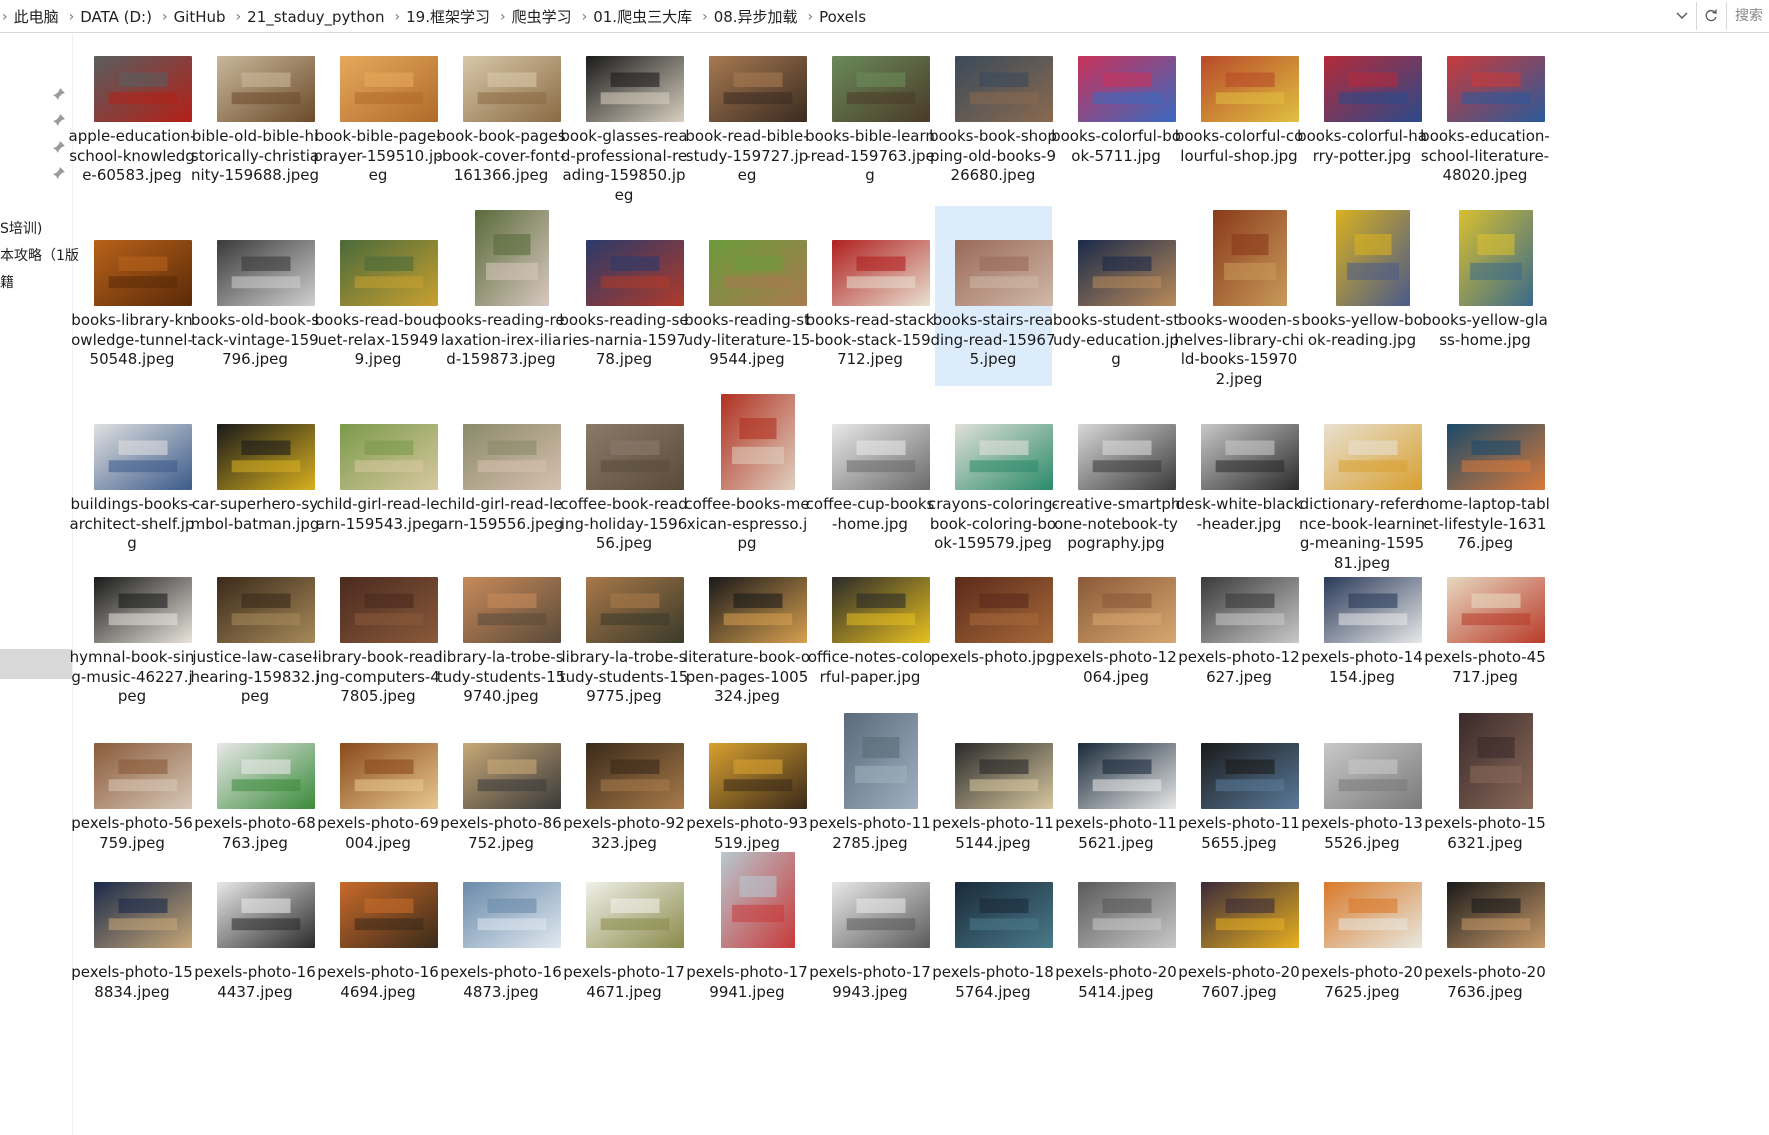  What do you see at coordinates (1485, 784) in the screenshot?
I see `file-item: pexels-photo-156321.jpeg` at bounding box center [1485, 784].